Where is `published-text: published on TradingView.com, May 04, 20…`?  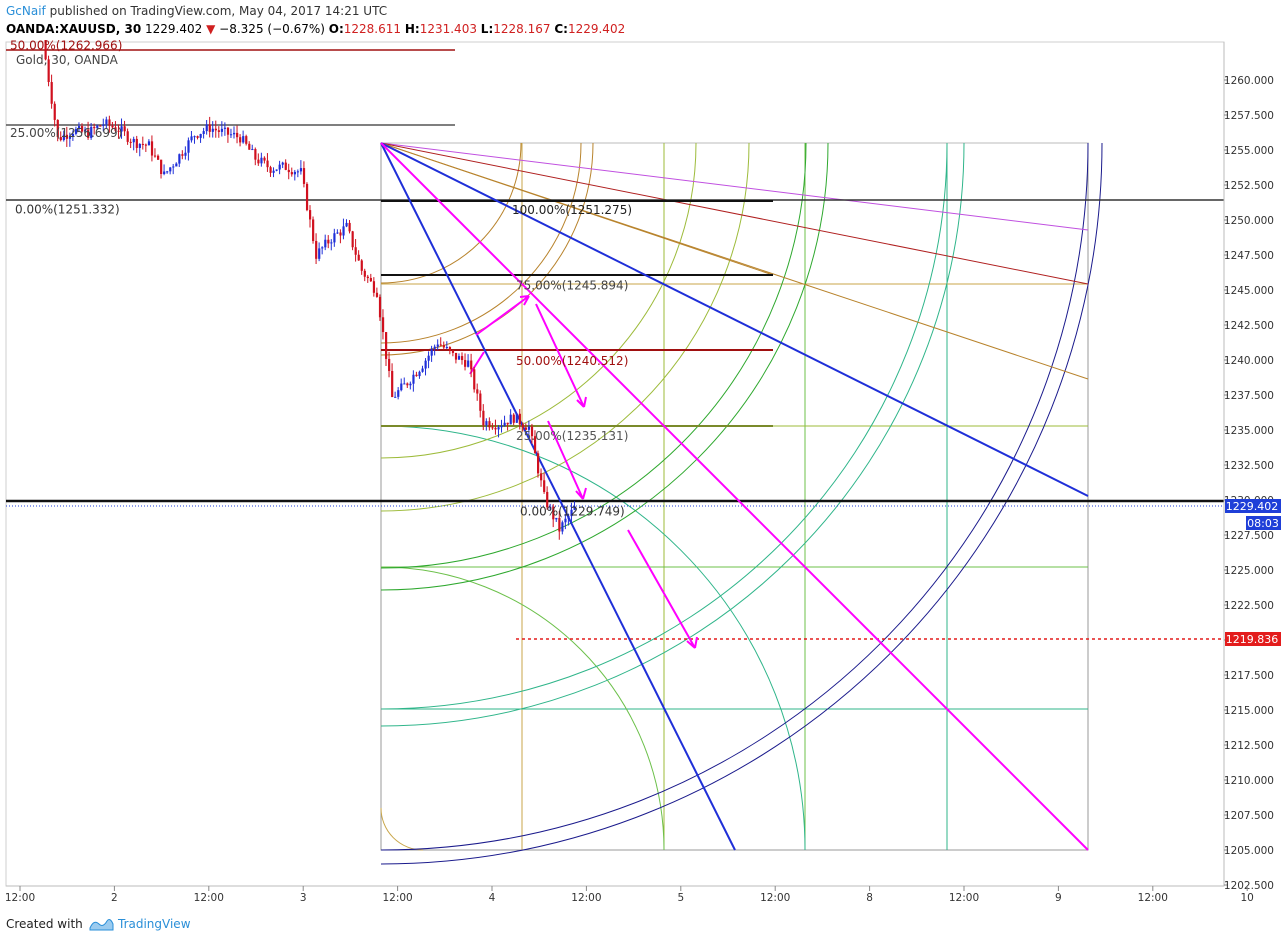
published-text: published on TradingView.com, May 04, 20… is located at coordinates (216, 11).